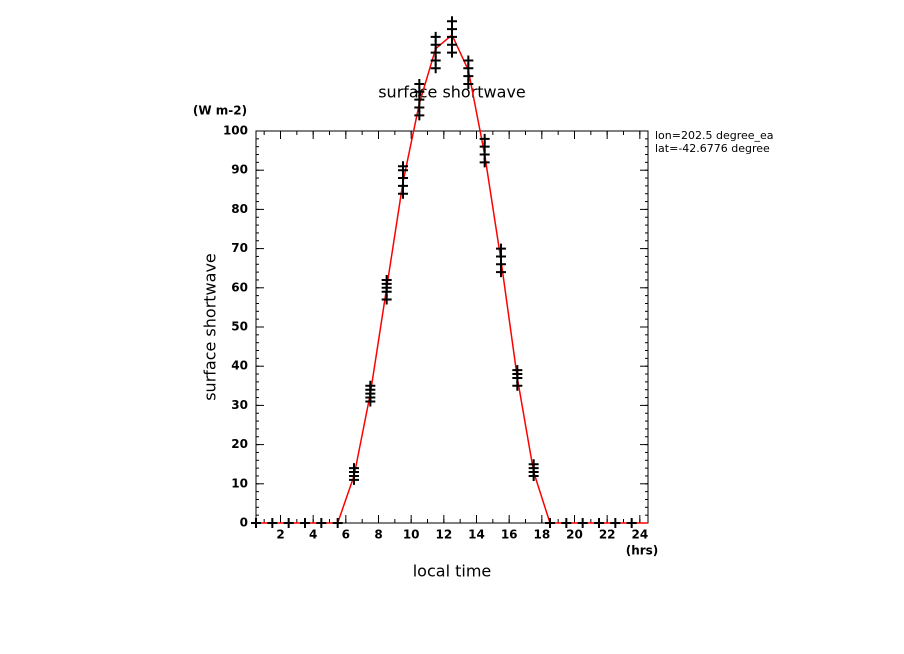 The height and width of the screenshot is (654, 904). What do you see at coordinates (239, 170) in the screenshot?
I see `y-tick-label: 90` at bounding box center [239, 170].